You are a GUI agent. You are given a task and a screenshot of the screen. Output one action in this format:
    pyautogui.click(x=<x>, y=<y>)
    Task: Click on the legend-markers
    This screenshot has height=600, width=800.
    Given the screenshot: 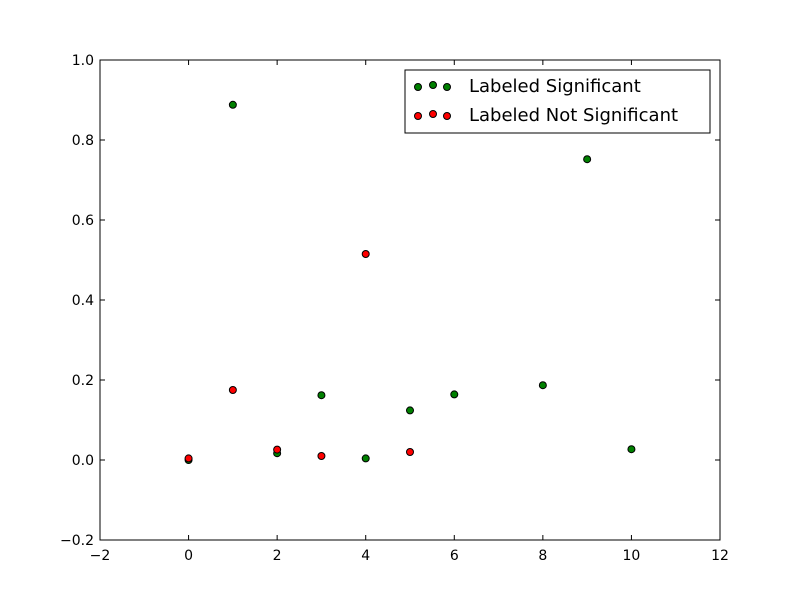 What is the action you would take?
    pyautogui.click(x=432, y=100)
    